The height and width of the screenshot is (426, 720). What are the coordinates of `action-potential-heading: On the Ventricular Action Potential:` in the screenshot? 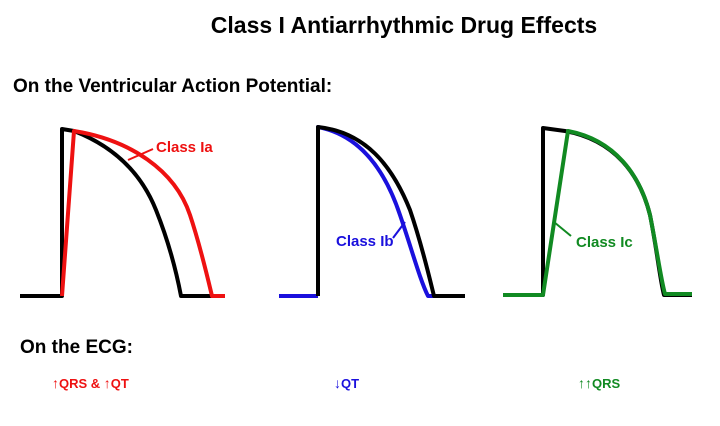 It's located at (173, 86).